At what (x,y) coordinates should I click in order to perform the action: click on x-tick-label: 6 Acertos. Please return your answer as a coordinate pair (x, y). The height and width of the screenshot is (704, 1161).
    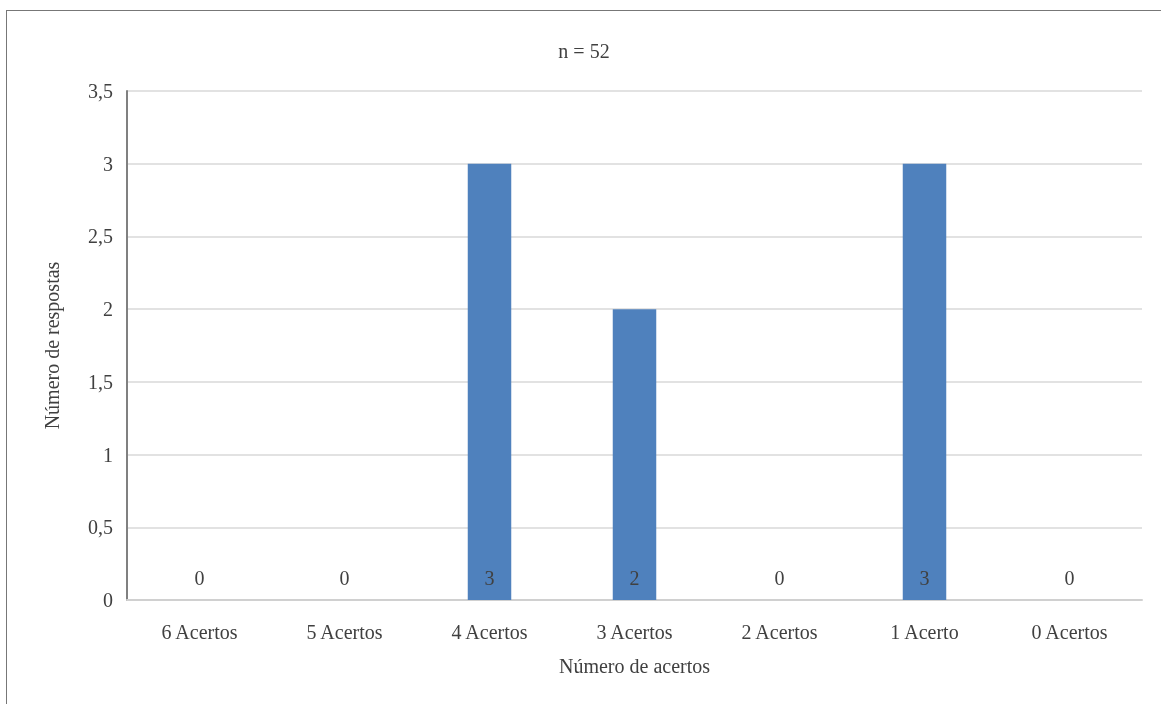
    Looking at the image, I should click on (199, 632).